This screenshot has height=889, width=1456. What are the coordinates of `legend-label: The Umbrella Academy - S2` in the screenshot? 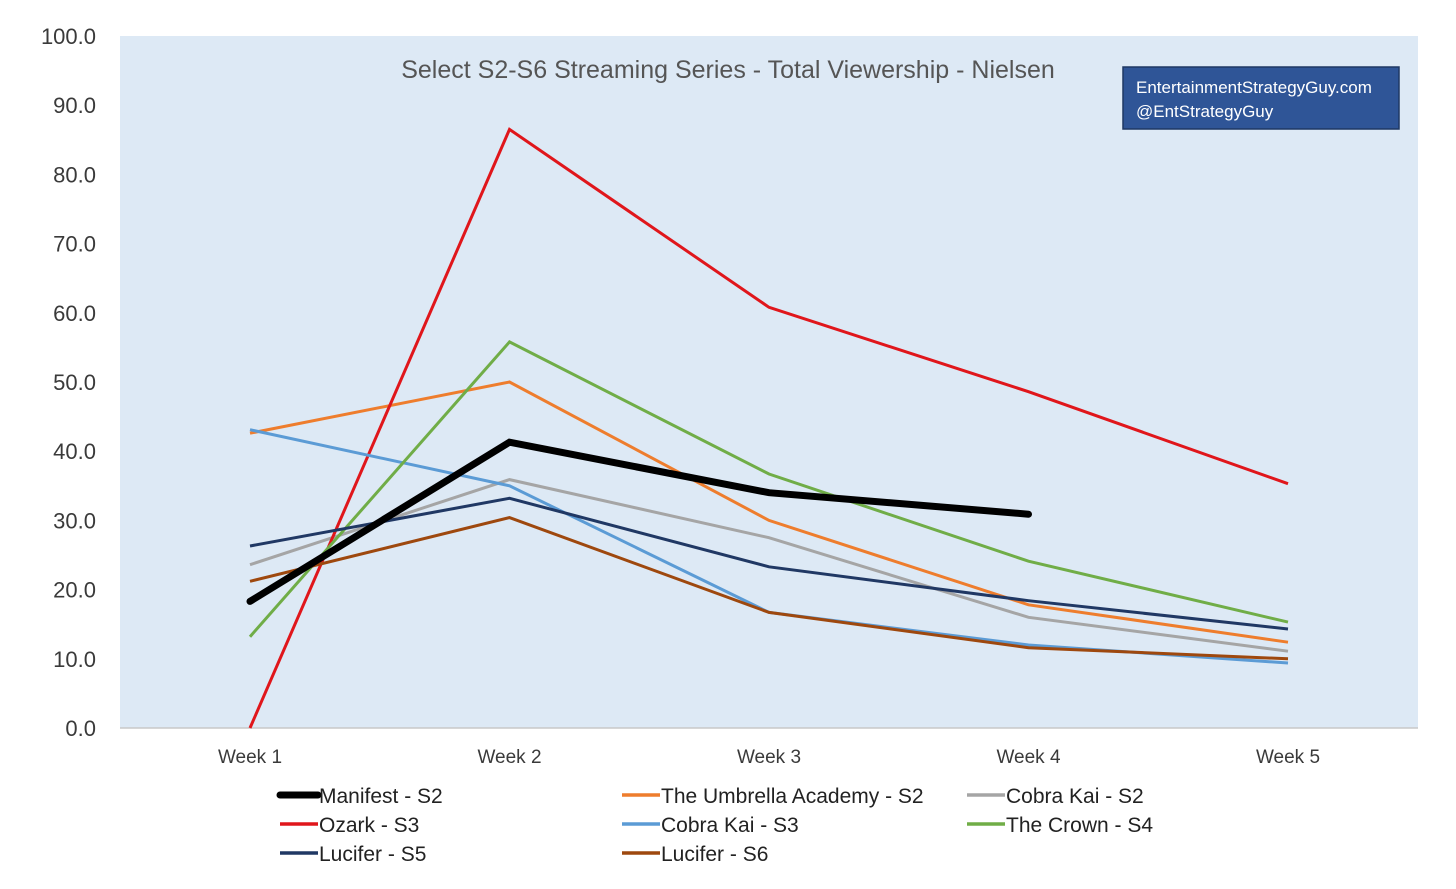 It's located at (792, 796).